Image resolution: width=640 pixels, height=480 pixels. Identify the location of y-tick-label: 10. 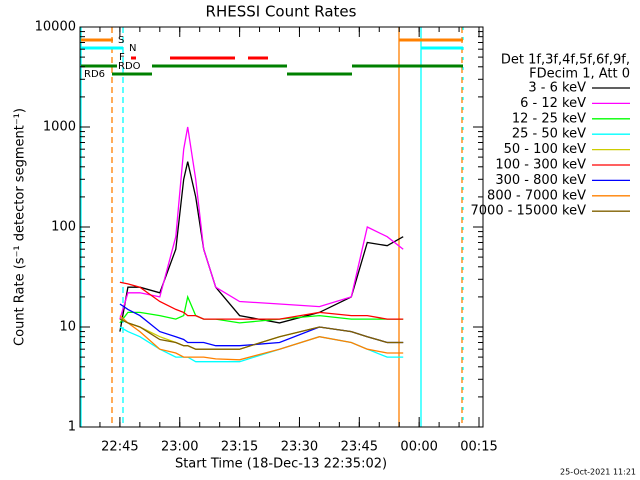
(67, 327).